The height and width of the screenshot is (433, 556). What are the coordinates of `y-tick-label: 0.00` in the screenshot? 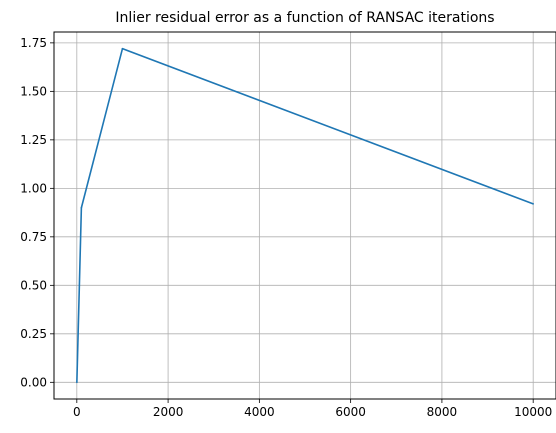 It's located at (33, 382).